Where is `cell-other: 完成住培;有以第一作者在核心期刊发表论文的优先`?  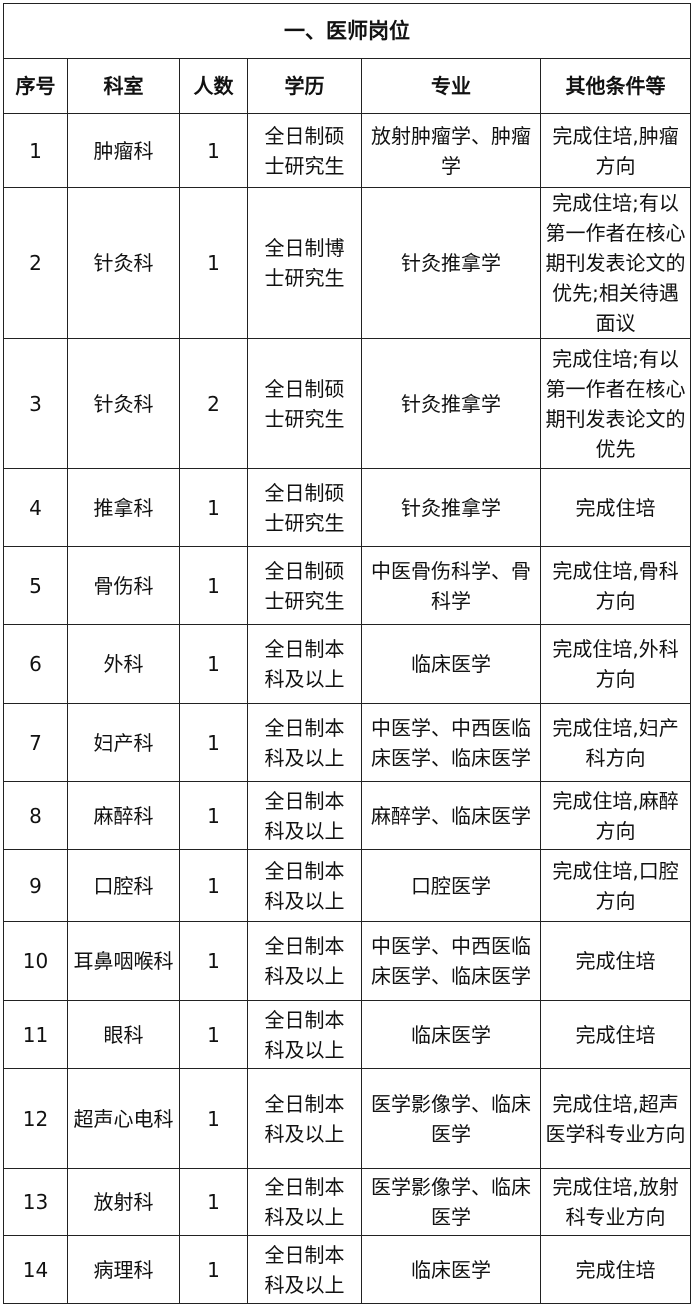 cell-other: 完成住培;有以第一作者在核心期刊发表论文的优先 is located at coordinates (615, 403).